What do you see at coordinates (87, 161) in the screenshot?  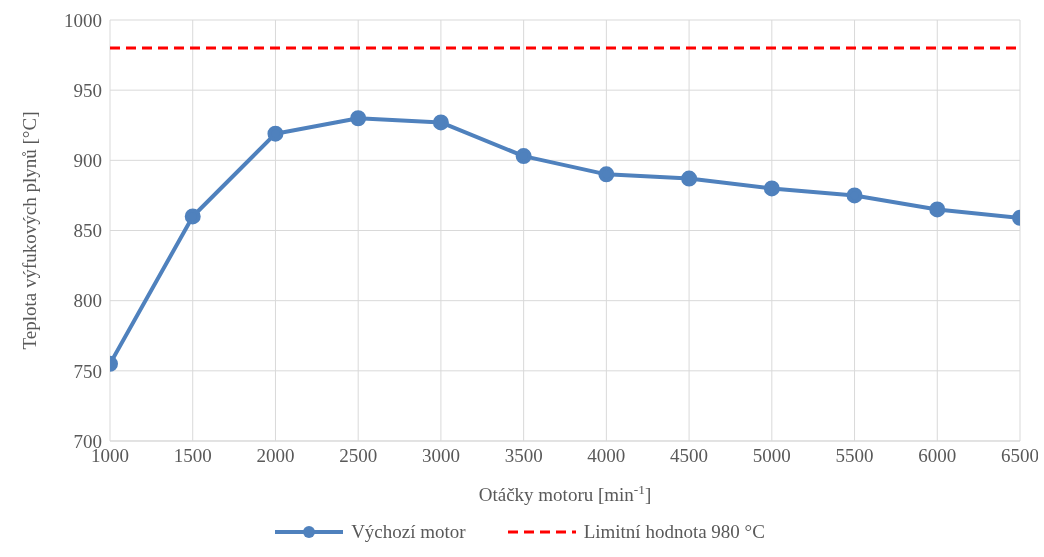 I see `y-tick-label: 900` at bounding box center [87, 161].